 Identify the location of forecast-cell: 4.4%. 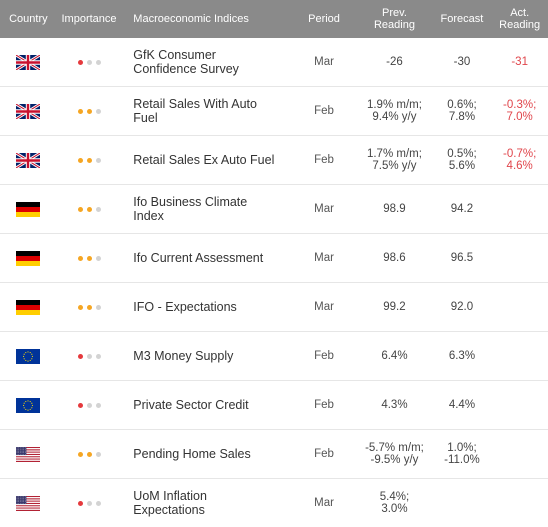
(462, 405).